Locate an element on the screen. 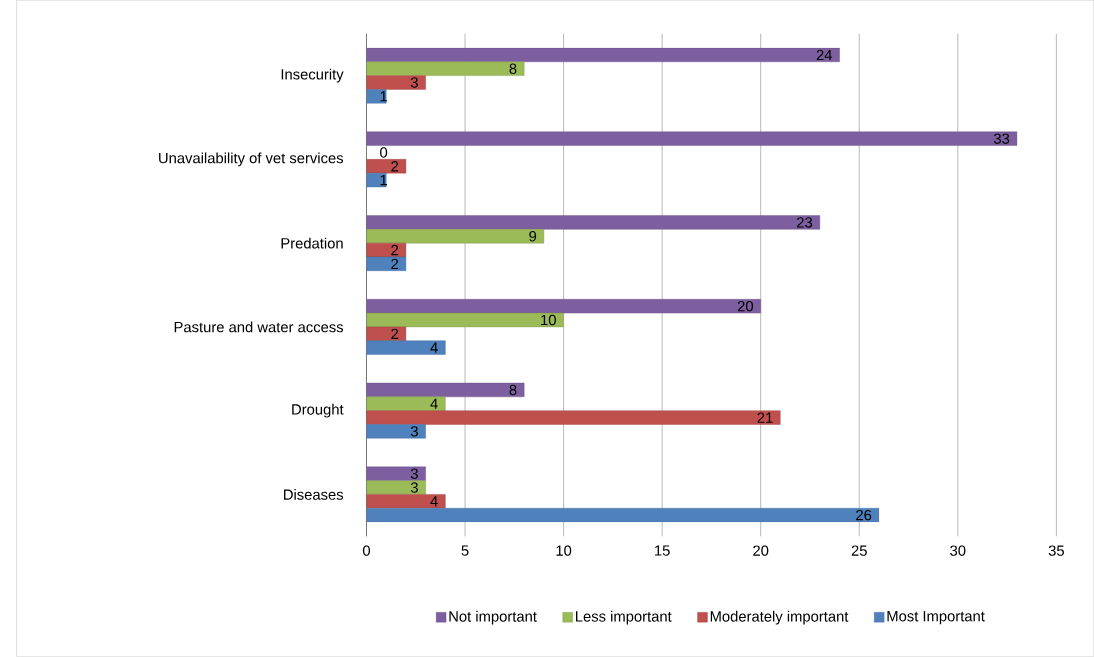  y-tick-label: Drought is located at coordinates (318, 410).